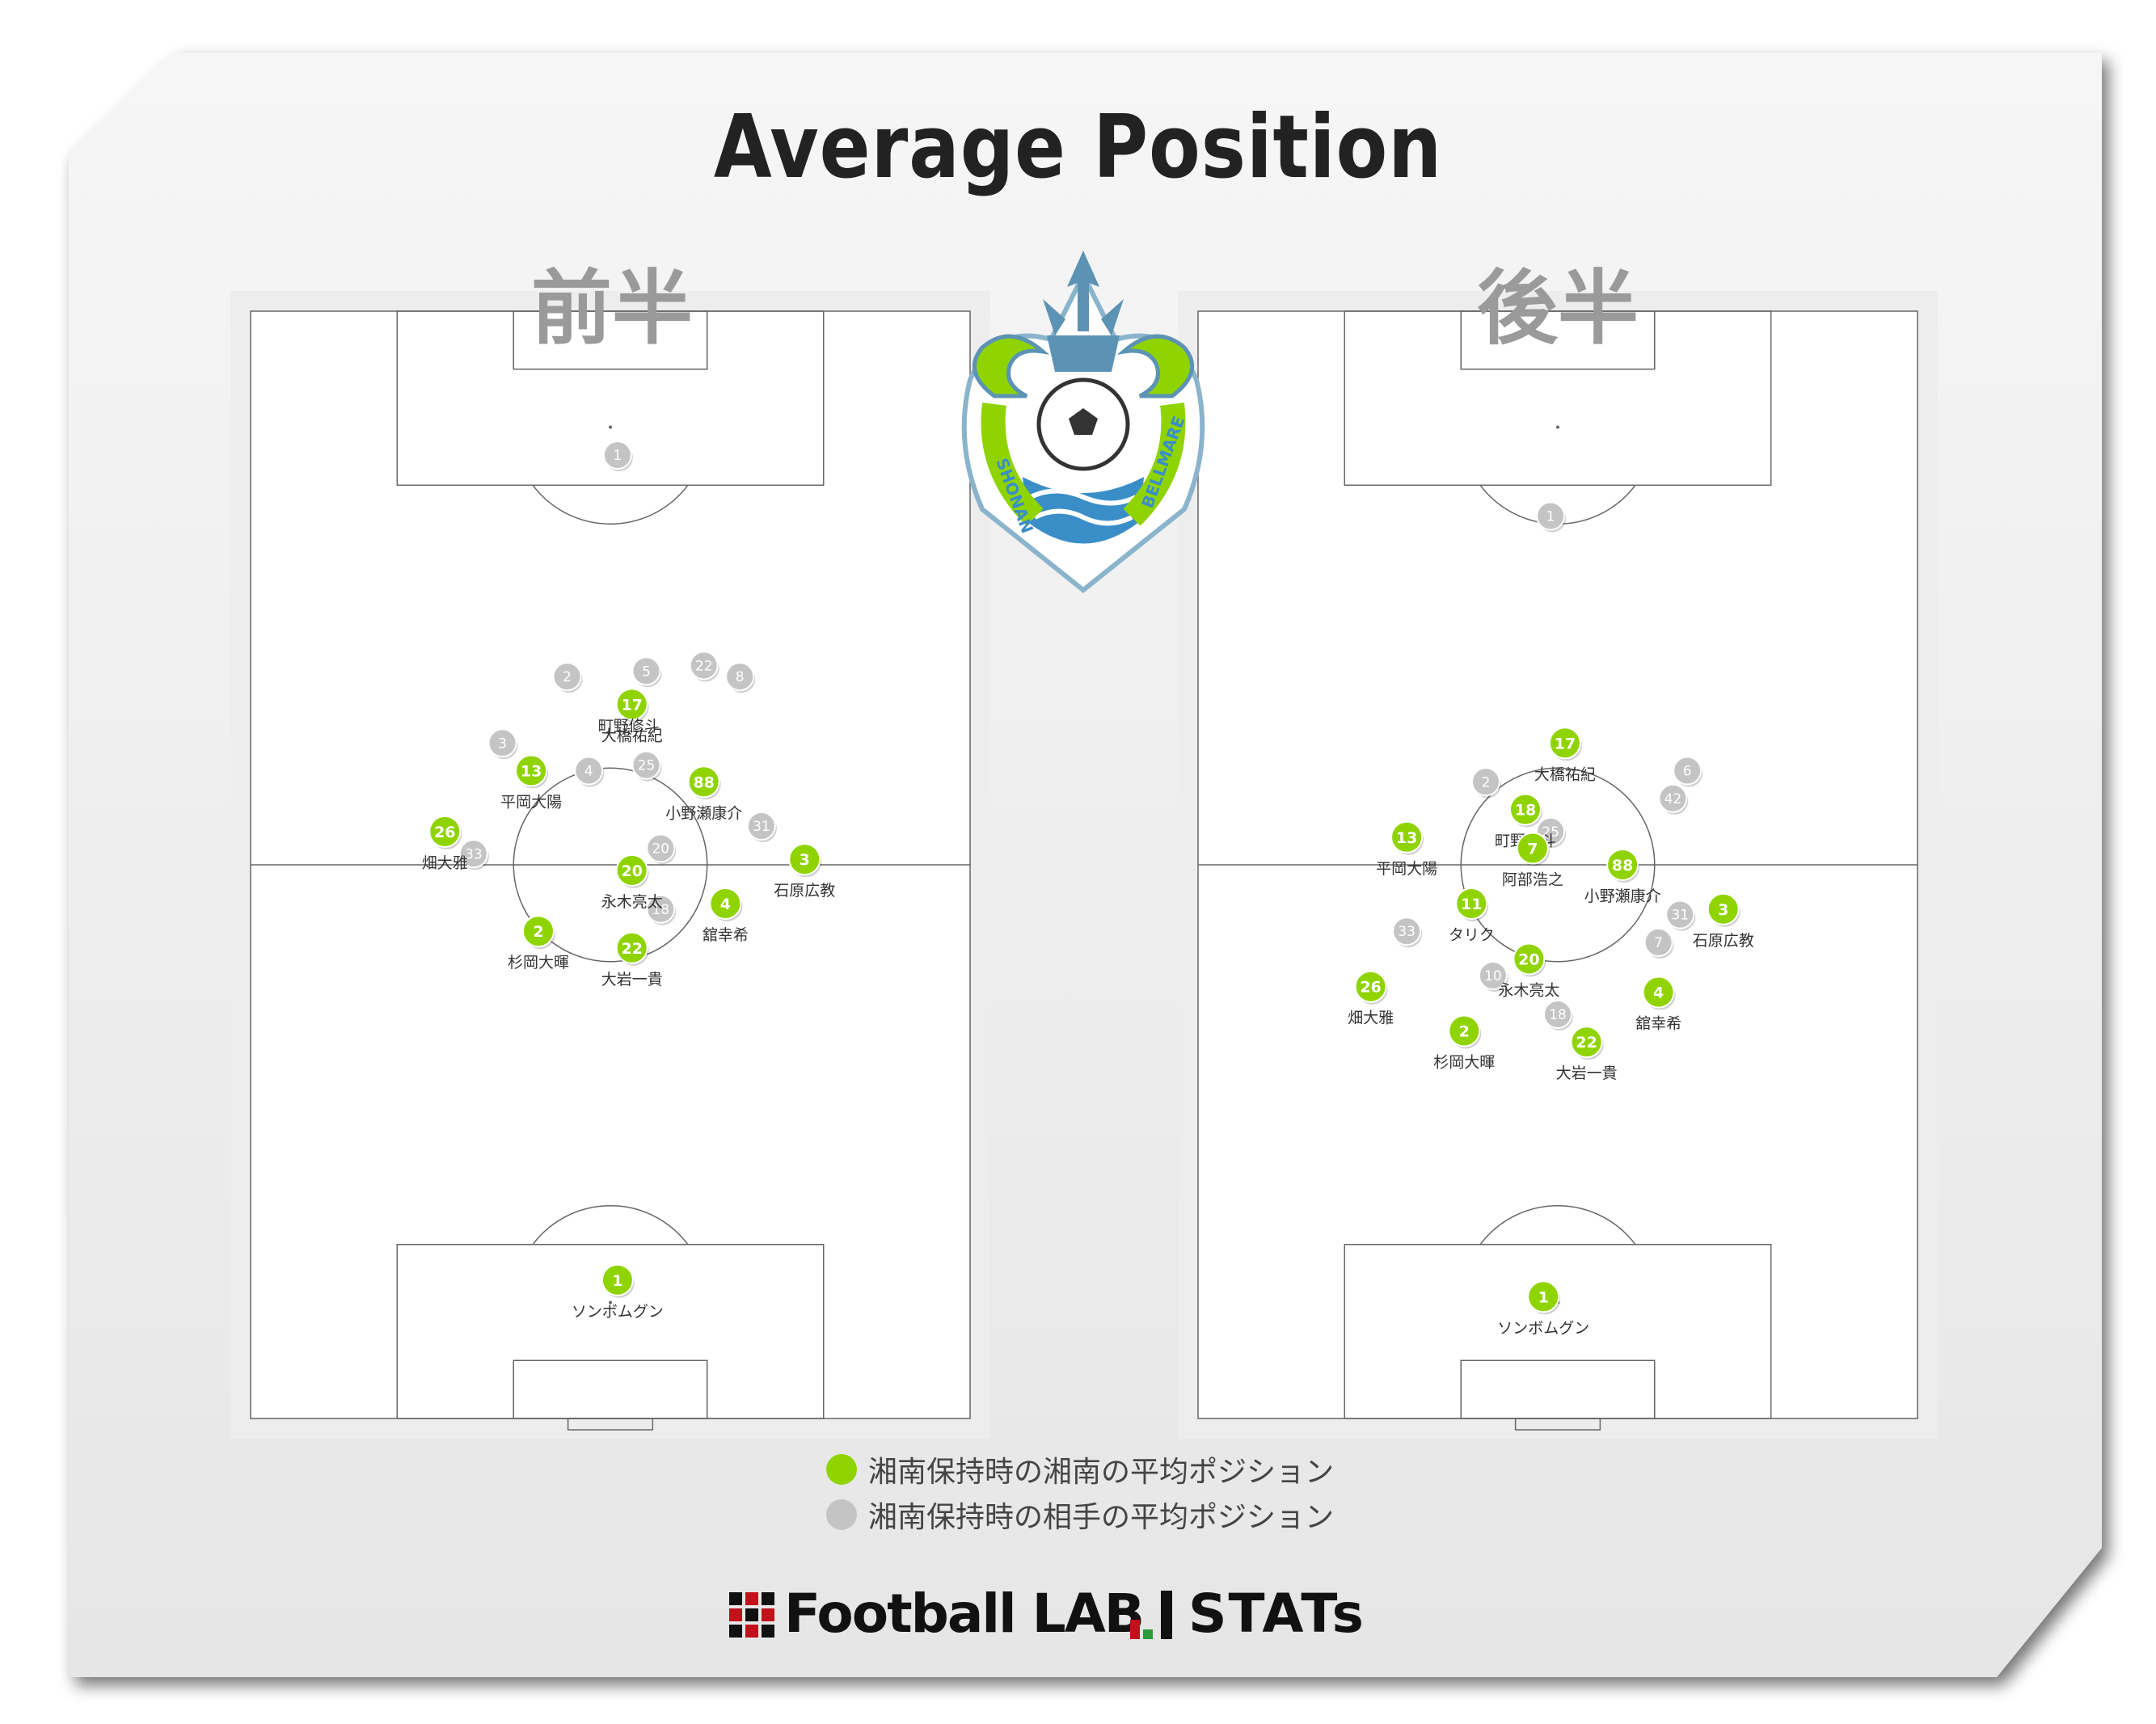  I want to click on away-marker-number: 5, so click(647, 672).